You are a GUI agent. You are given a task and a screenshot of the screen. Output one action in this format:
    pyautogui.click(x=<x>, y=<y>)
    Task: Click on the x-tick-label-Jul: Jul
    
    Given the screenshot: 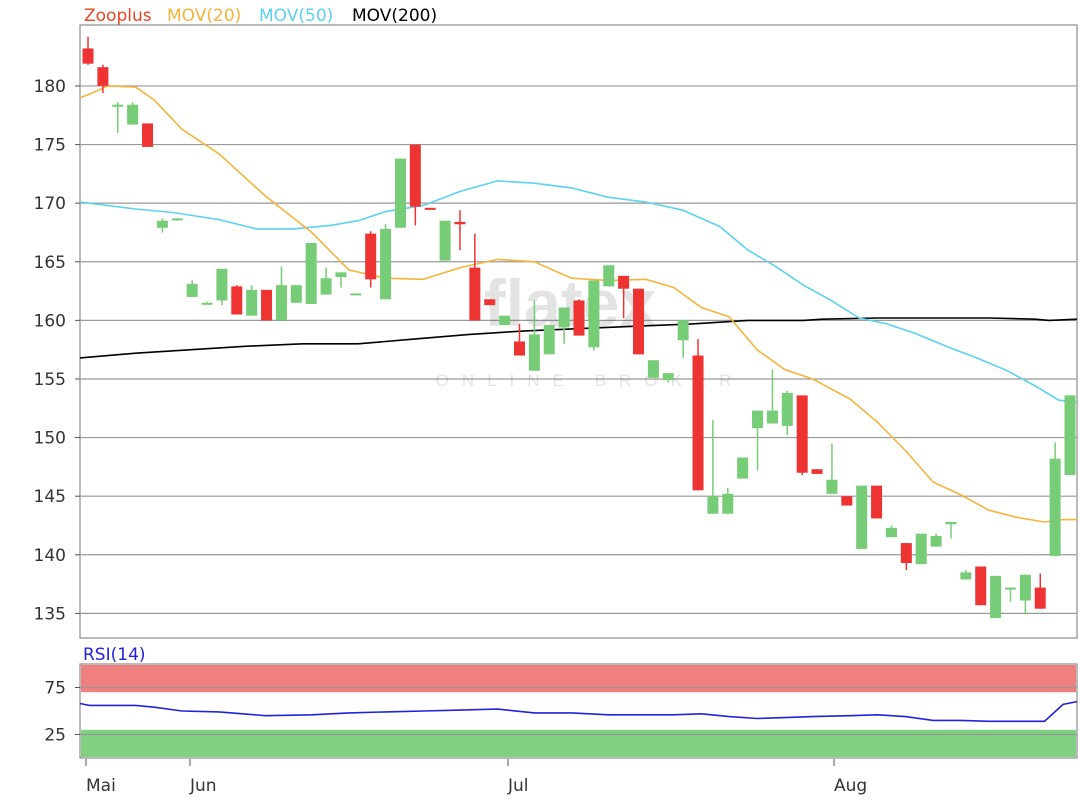 What is the action you would take?
    pyautogui.click(x=518, y=786)
    